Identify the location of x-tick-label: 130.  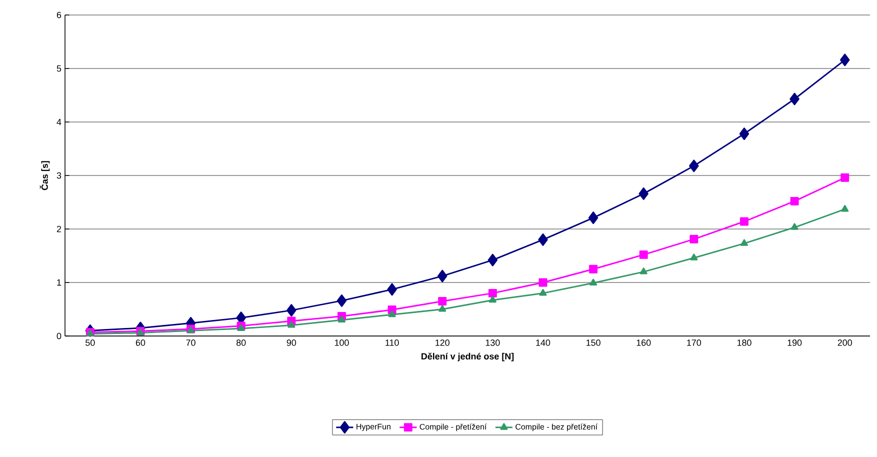
(493, 343).